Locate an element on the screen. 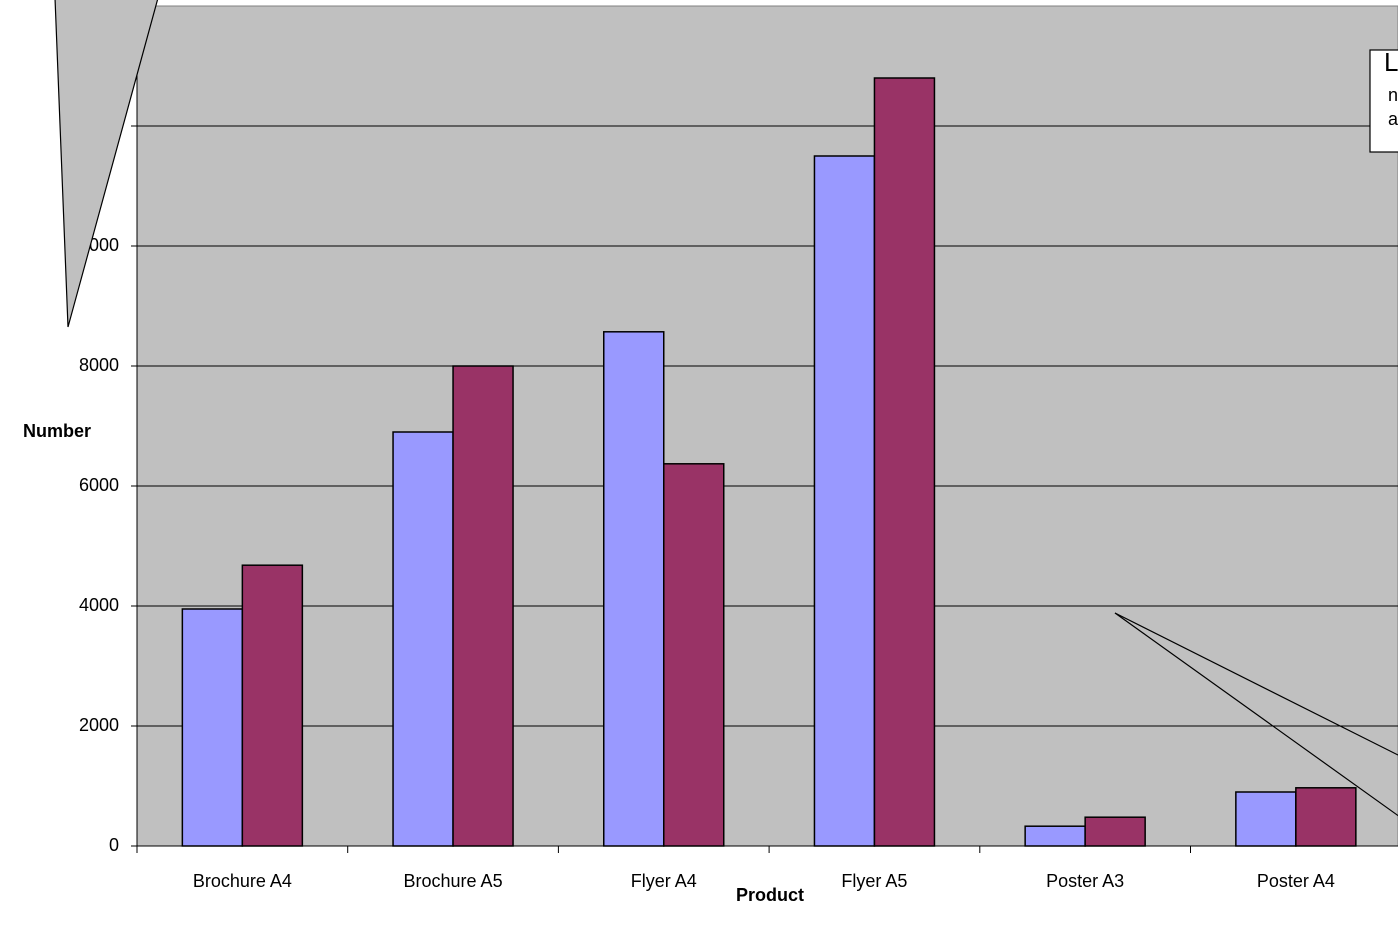 The width and height of the screenshot is (1398, 936). x-tick-label: Flyer A4 is located at coordinates (664, 881).